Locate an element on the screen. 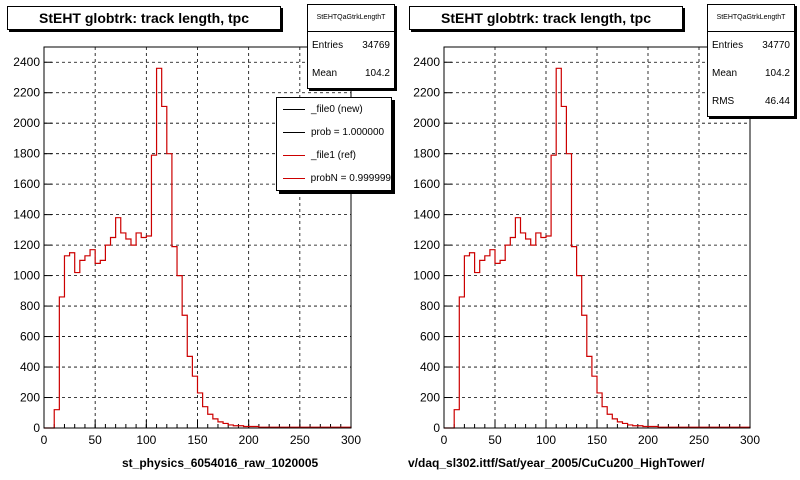 The height and width of the screenshot is (480, 800). legend-entry: prob = 1.000000 is located at coordinates (334, 132).